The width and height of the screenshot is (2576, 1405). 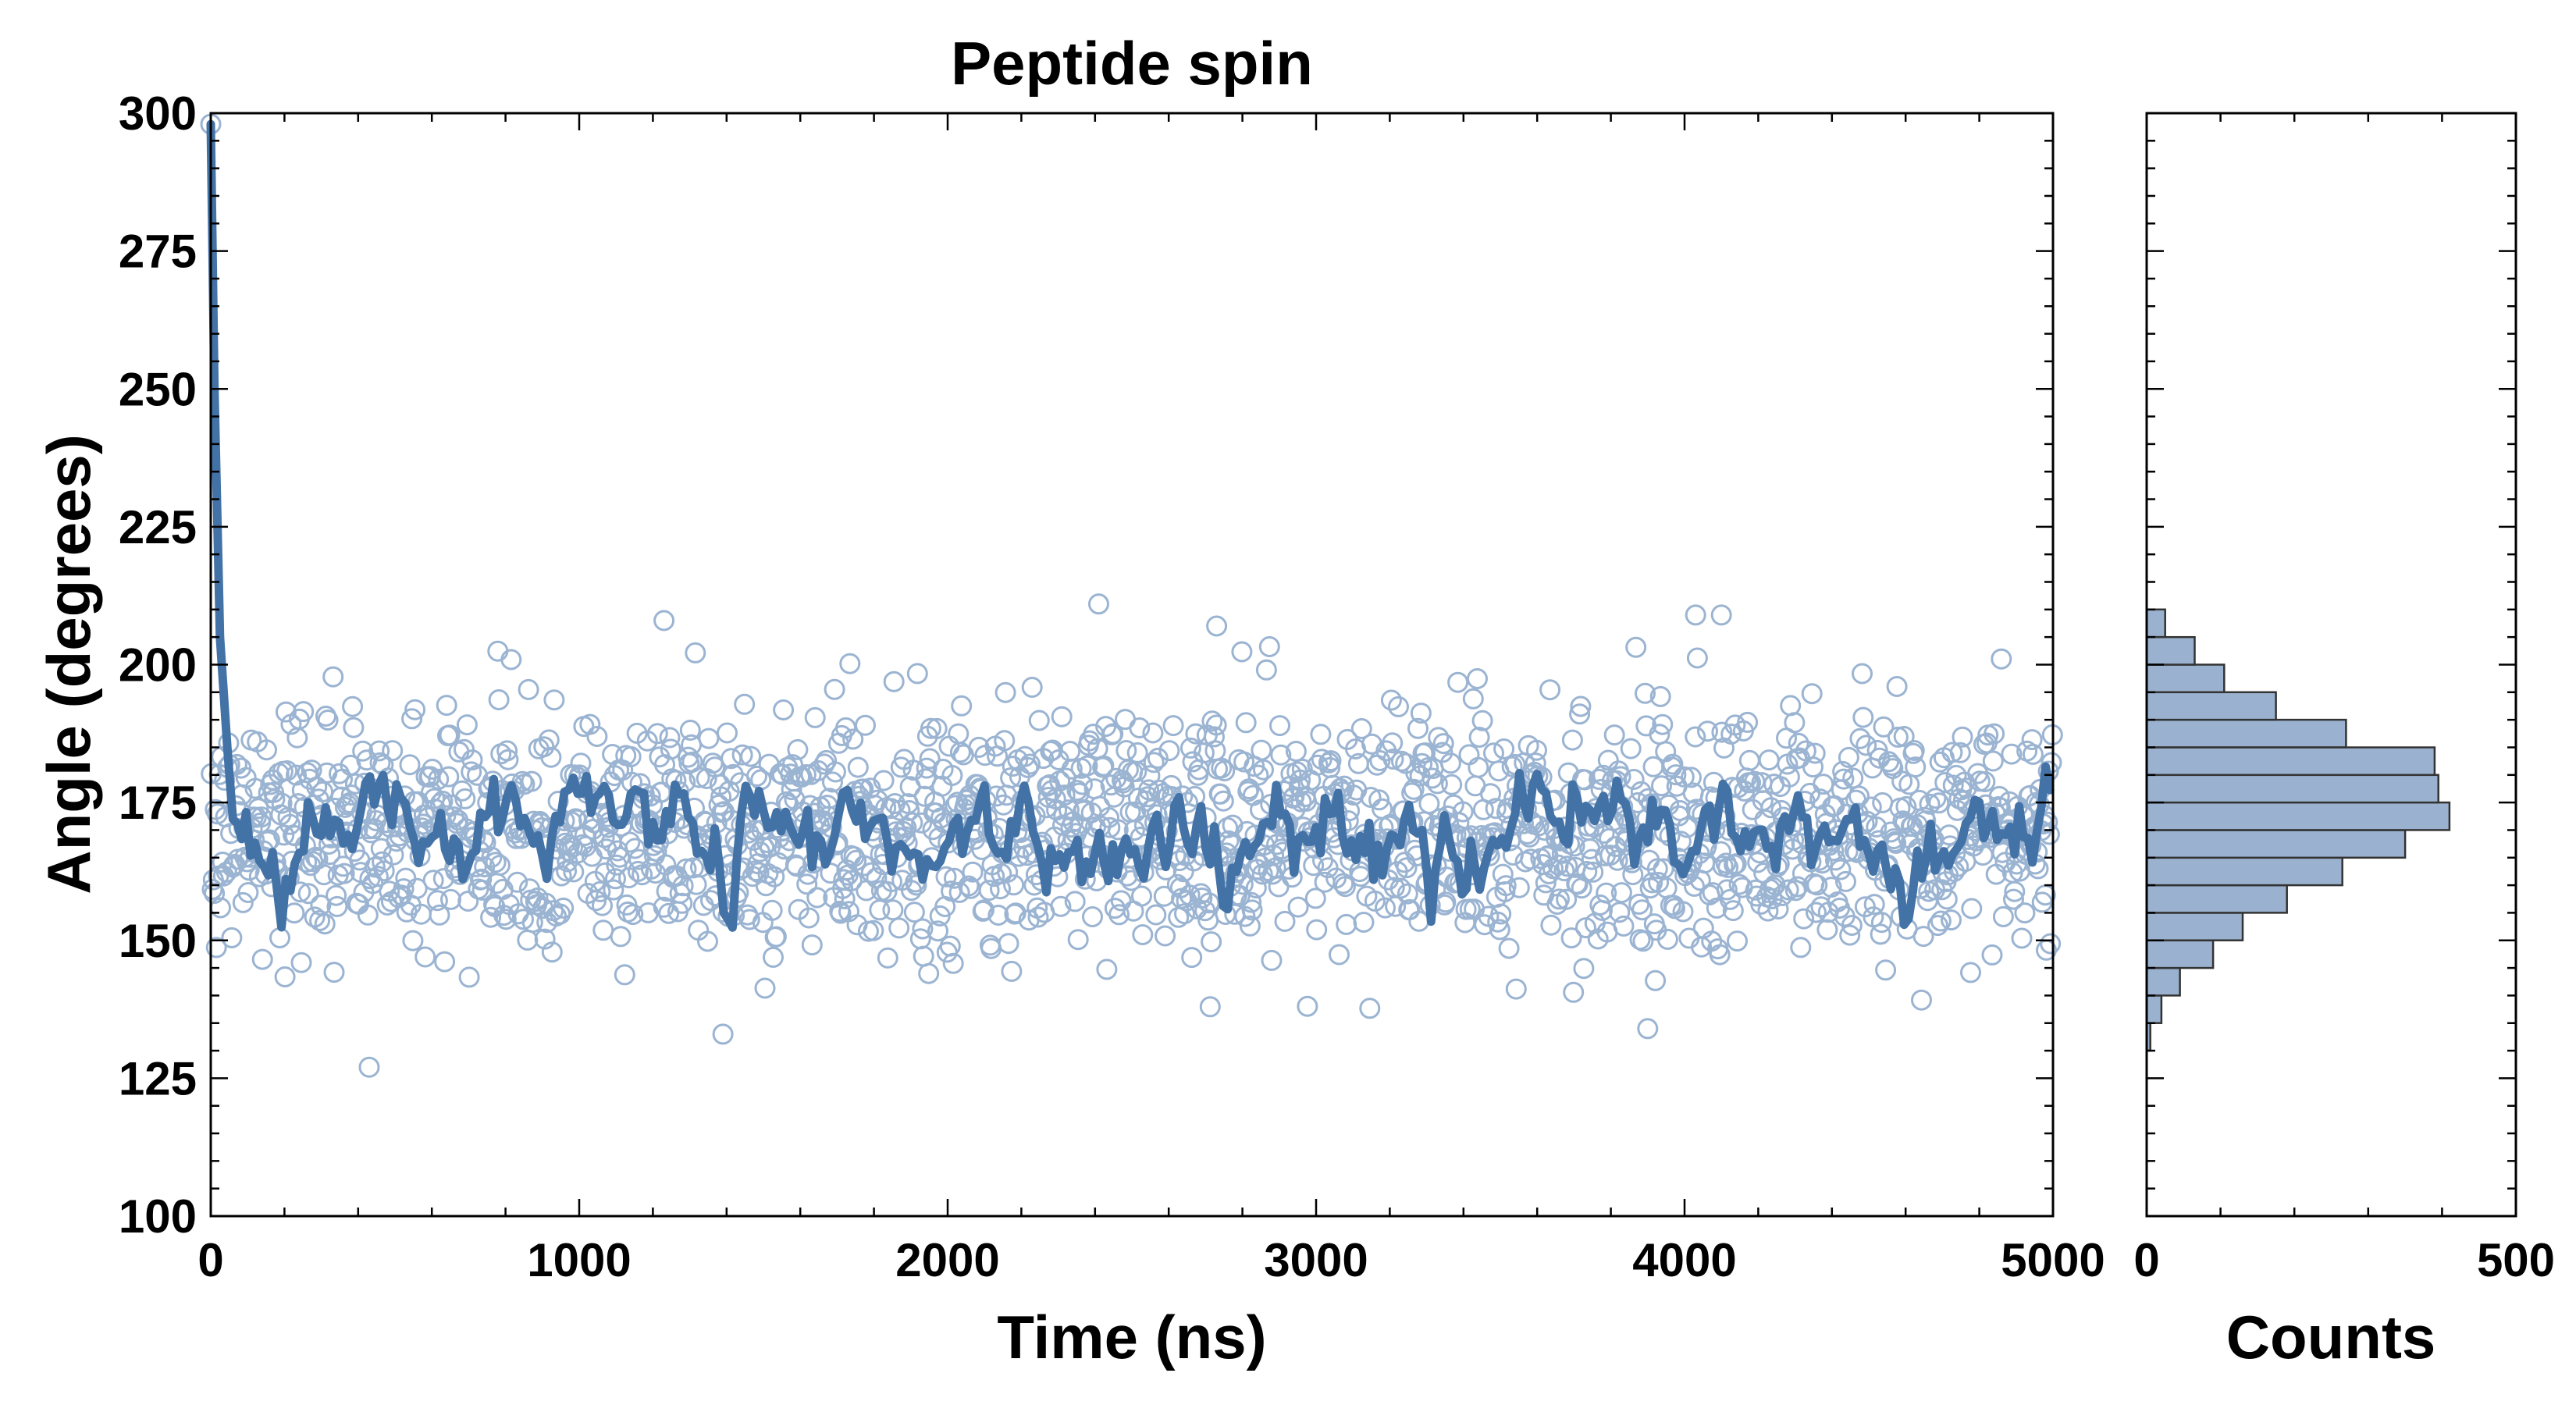 What do you see at coordinates (158, 113) in the screenshot?
I see `y-tick-label: 300` at bounding box center [158, 113].